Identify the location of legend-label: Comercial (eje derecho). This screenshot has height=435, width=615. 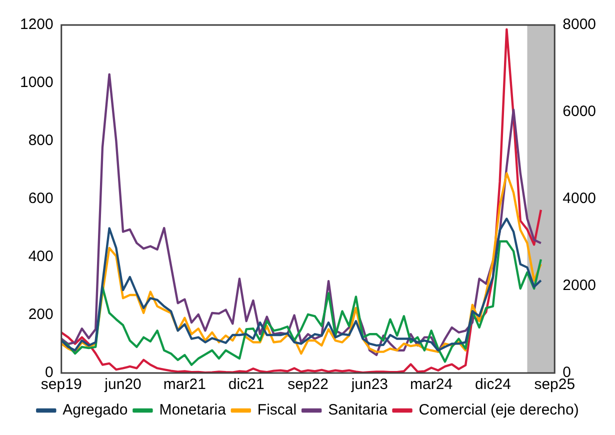
(498, 410).